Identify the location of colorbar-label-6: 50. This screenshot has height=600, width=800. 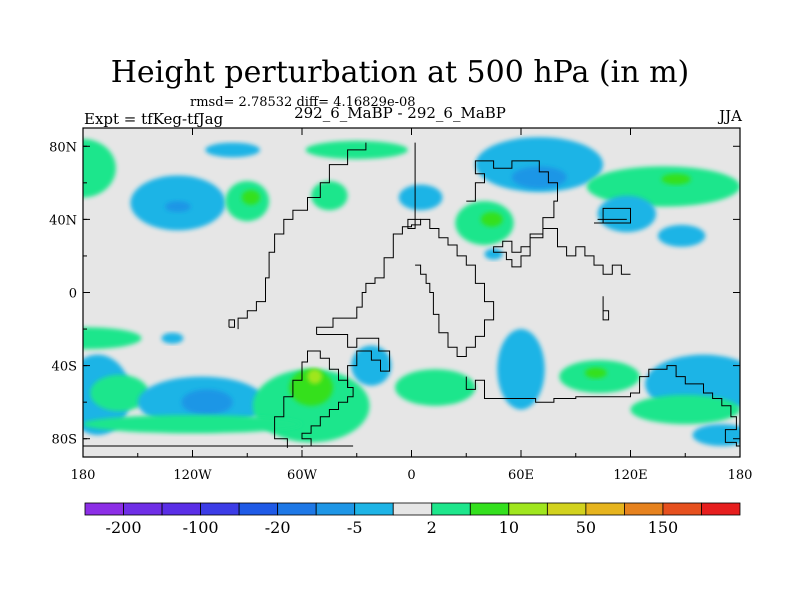
(586, 527).